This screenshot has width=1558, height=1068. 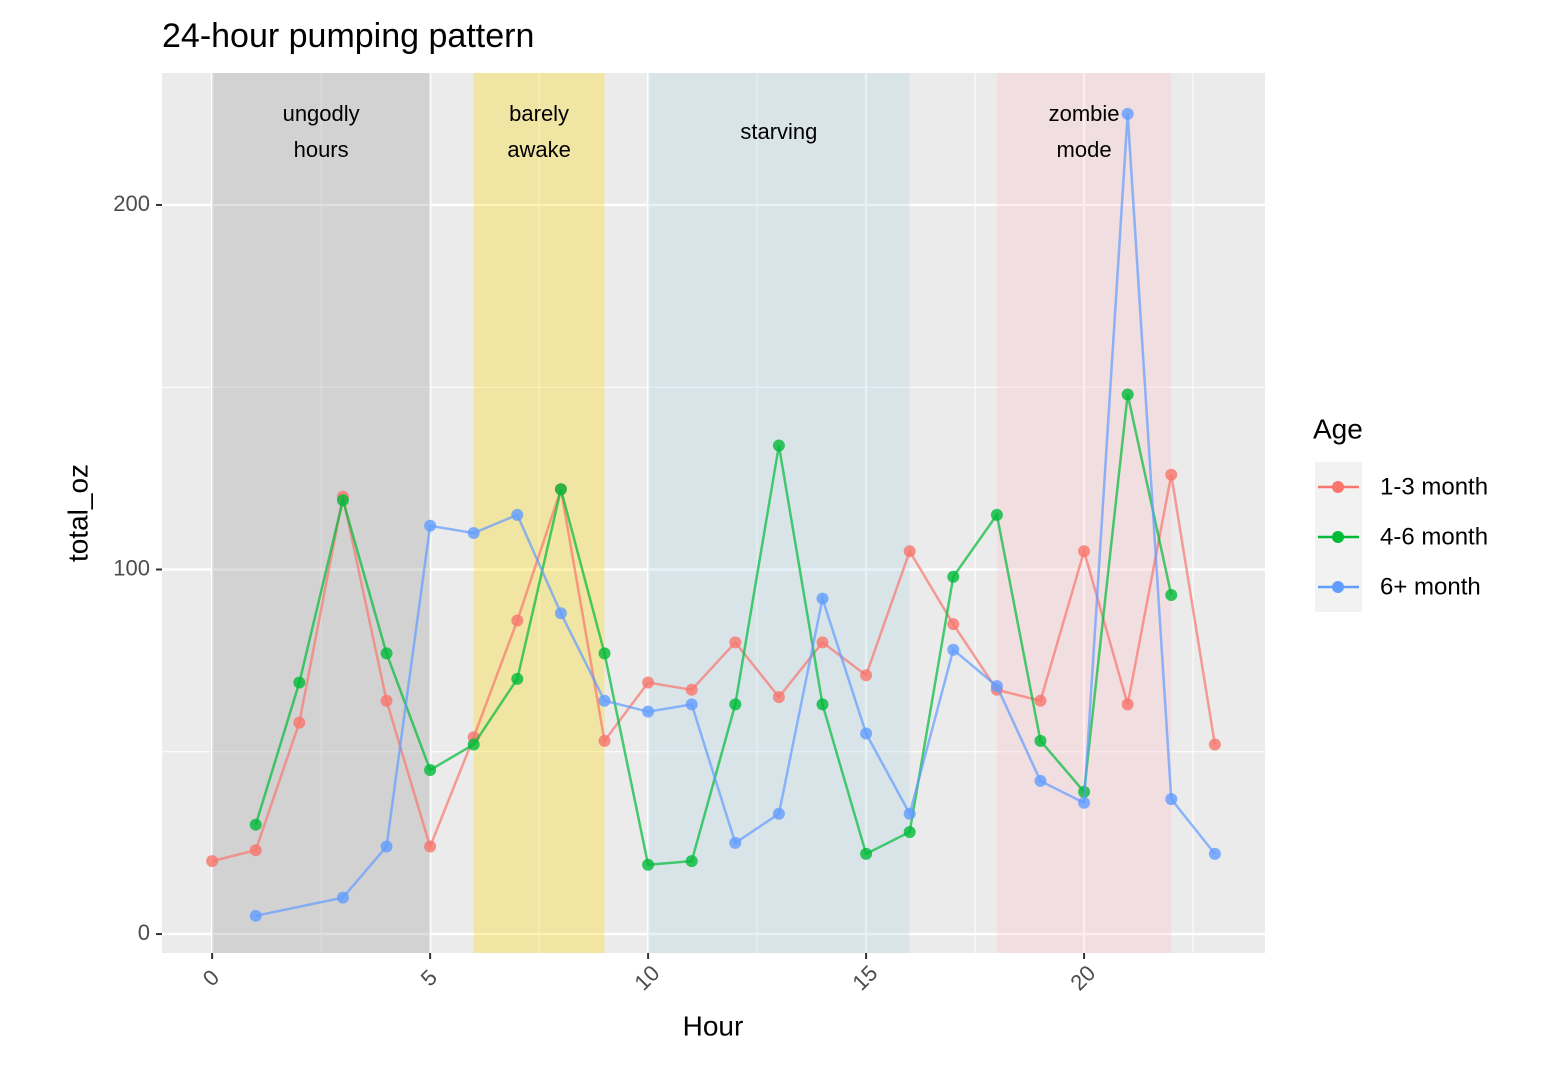 I want to click on y-axis-label: total_oz, so click(x=77, y=513).